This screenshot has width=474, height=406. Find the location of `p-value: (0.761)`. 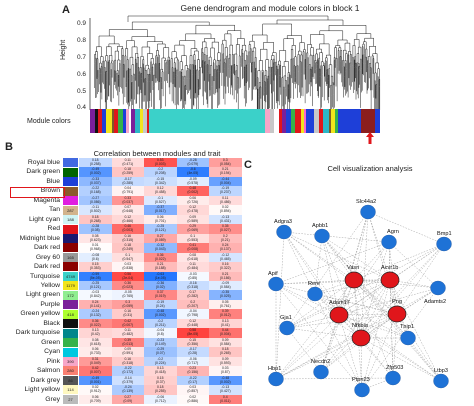

p-value: (0.761) is located at coordinates (225, 305).